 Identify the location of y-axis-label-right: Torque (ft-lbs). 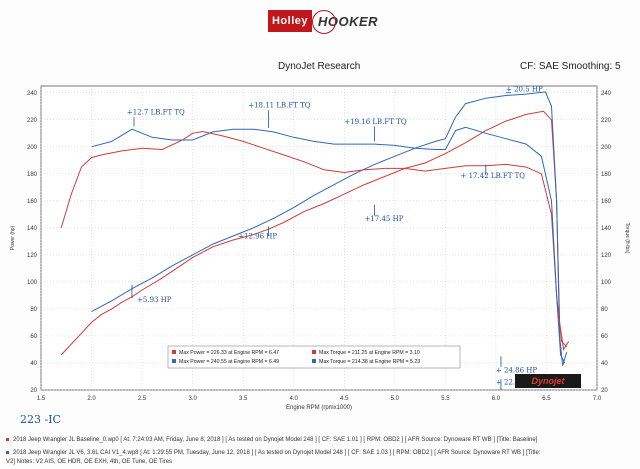
(627, 238).